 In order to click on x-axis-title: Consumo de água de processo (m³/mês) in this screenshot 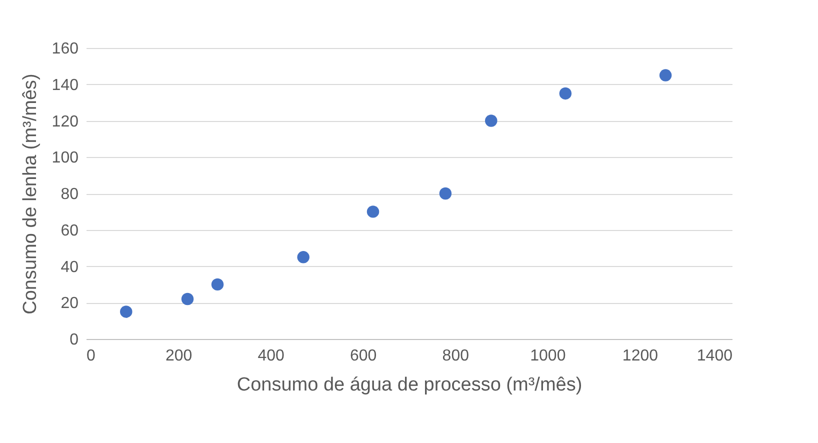, I will do `click(409, 385)`.